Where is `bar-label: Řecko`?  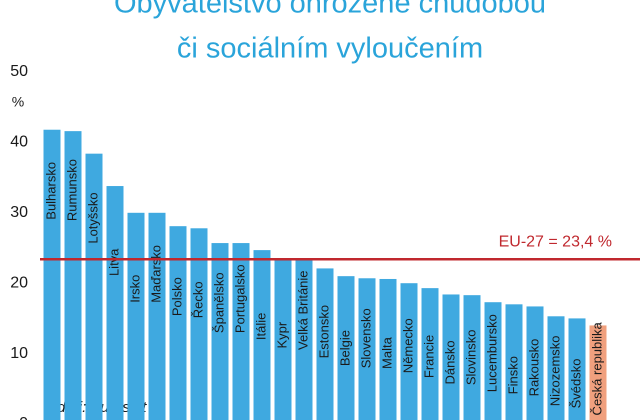
bar-label: Řecko is located at coordinates (197, 299).